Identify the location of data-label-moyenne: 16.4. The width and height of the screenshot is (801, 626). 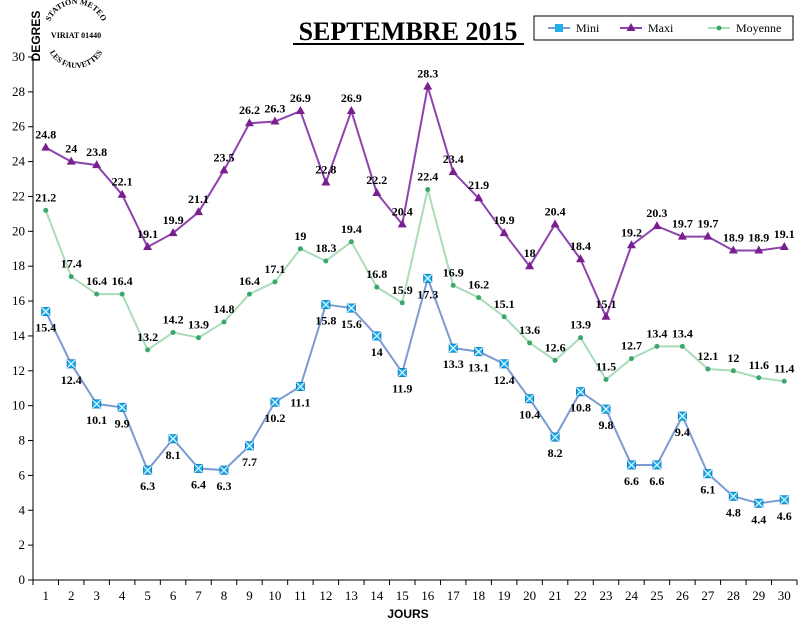
(122, 281).